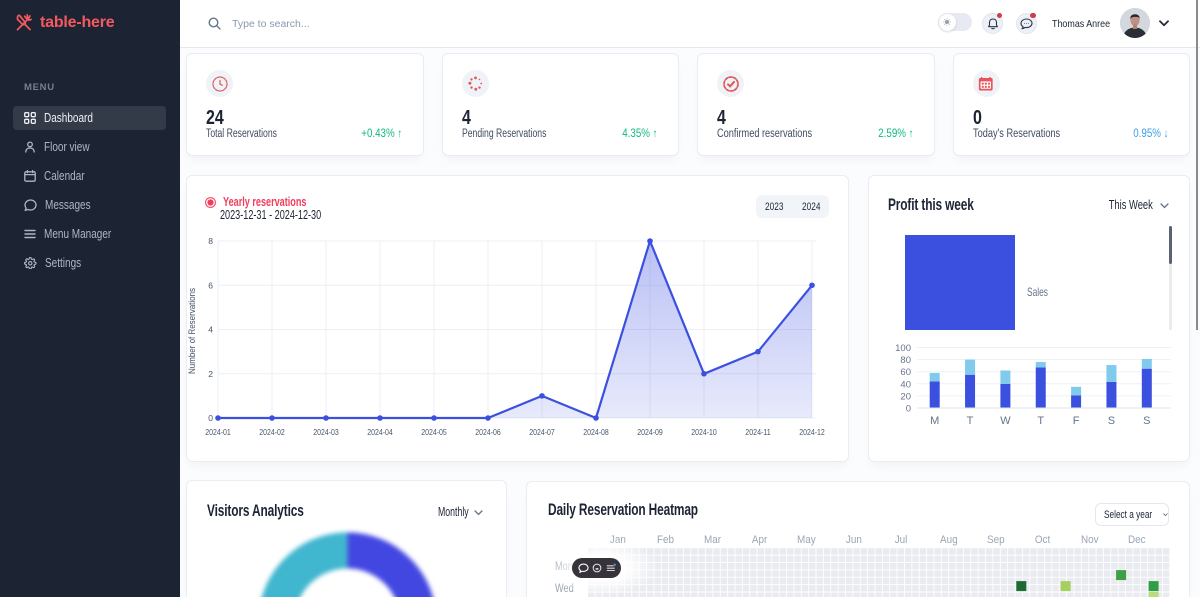 This screenshot has height=597, width=1200. What do you see at coordinates (542, 432) in the screenshot?
I see `svg-text: 2024-07` at bounding box center [542, 432].